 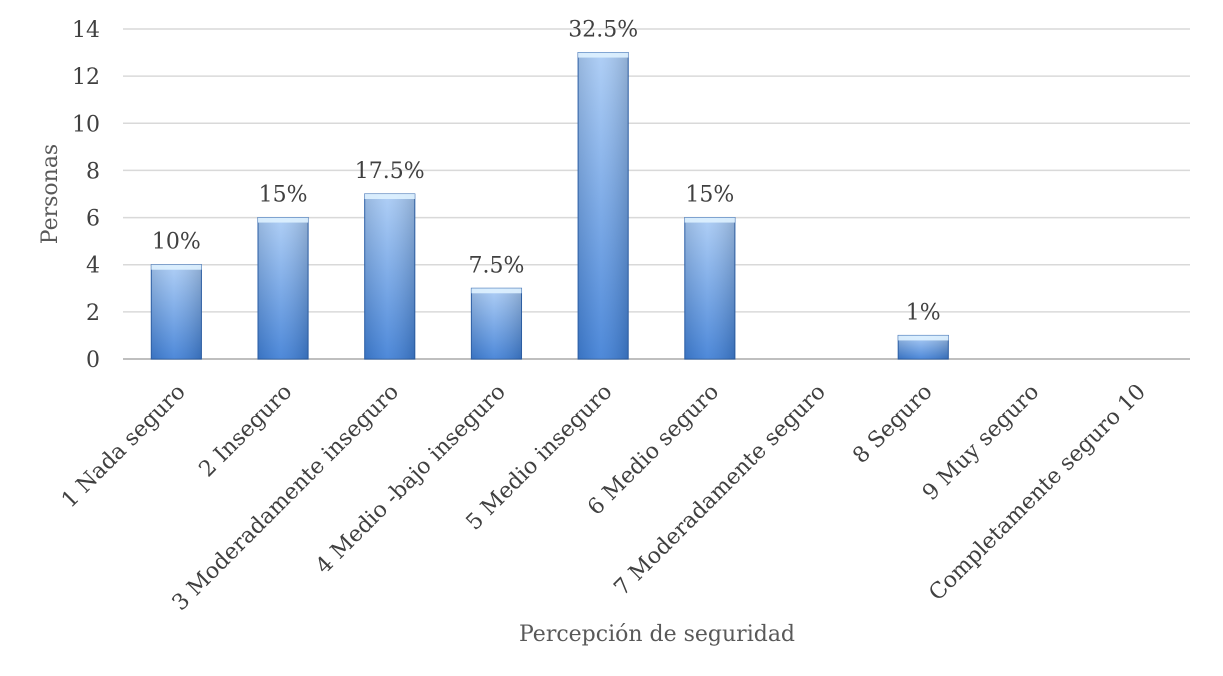 I want to click on data-label: 32.5%, so click(x=603, y=30).